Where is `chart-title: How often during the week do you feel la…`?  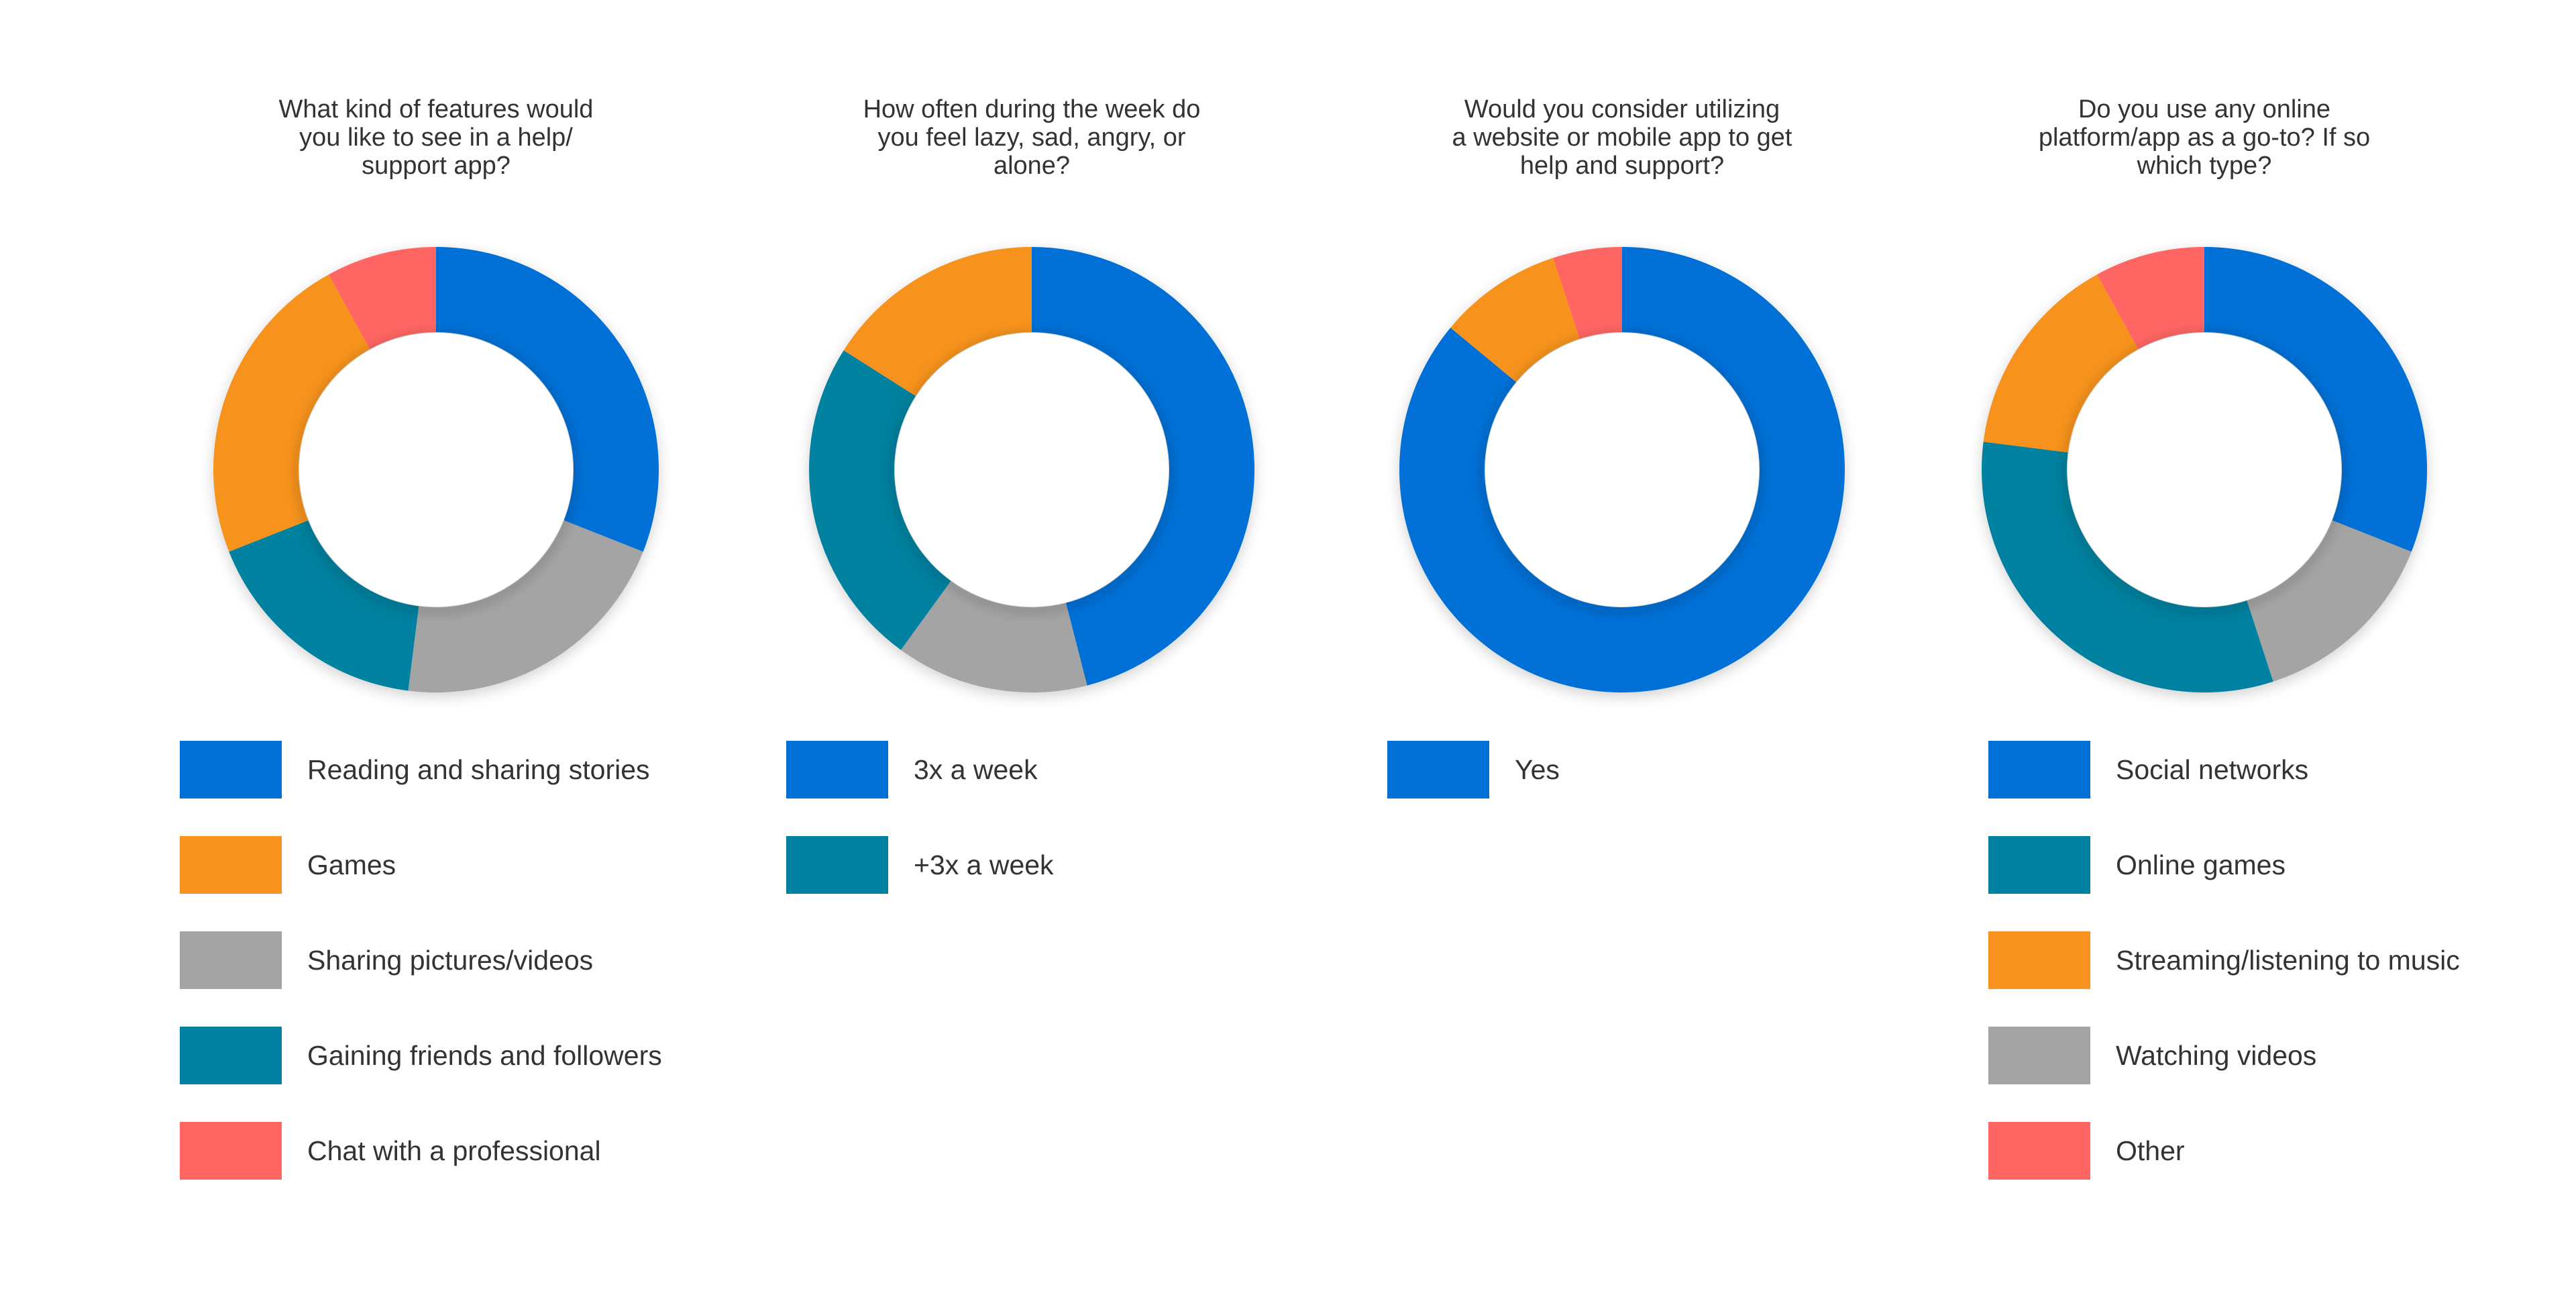 chart-title: How often during the week do you feel la… is located at coordinates (1032, 137).